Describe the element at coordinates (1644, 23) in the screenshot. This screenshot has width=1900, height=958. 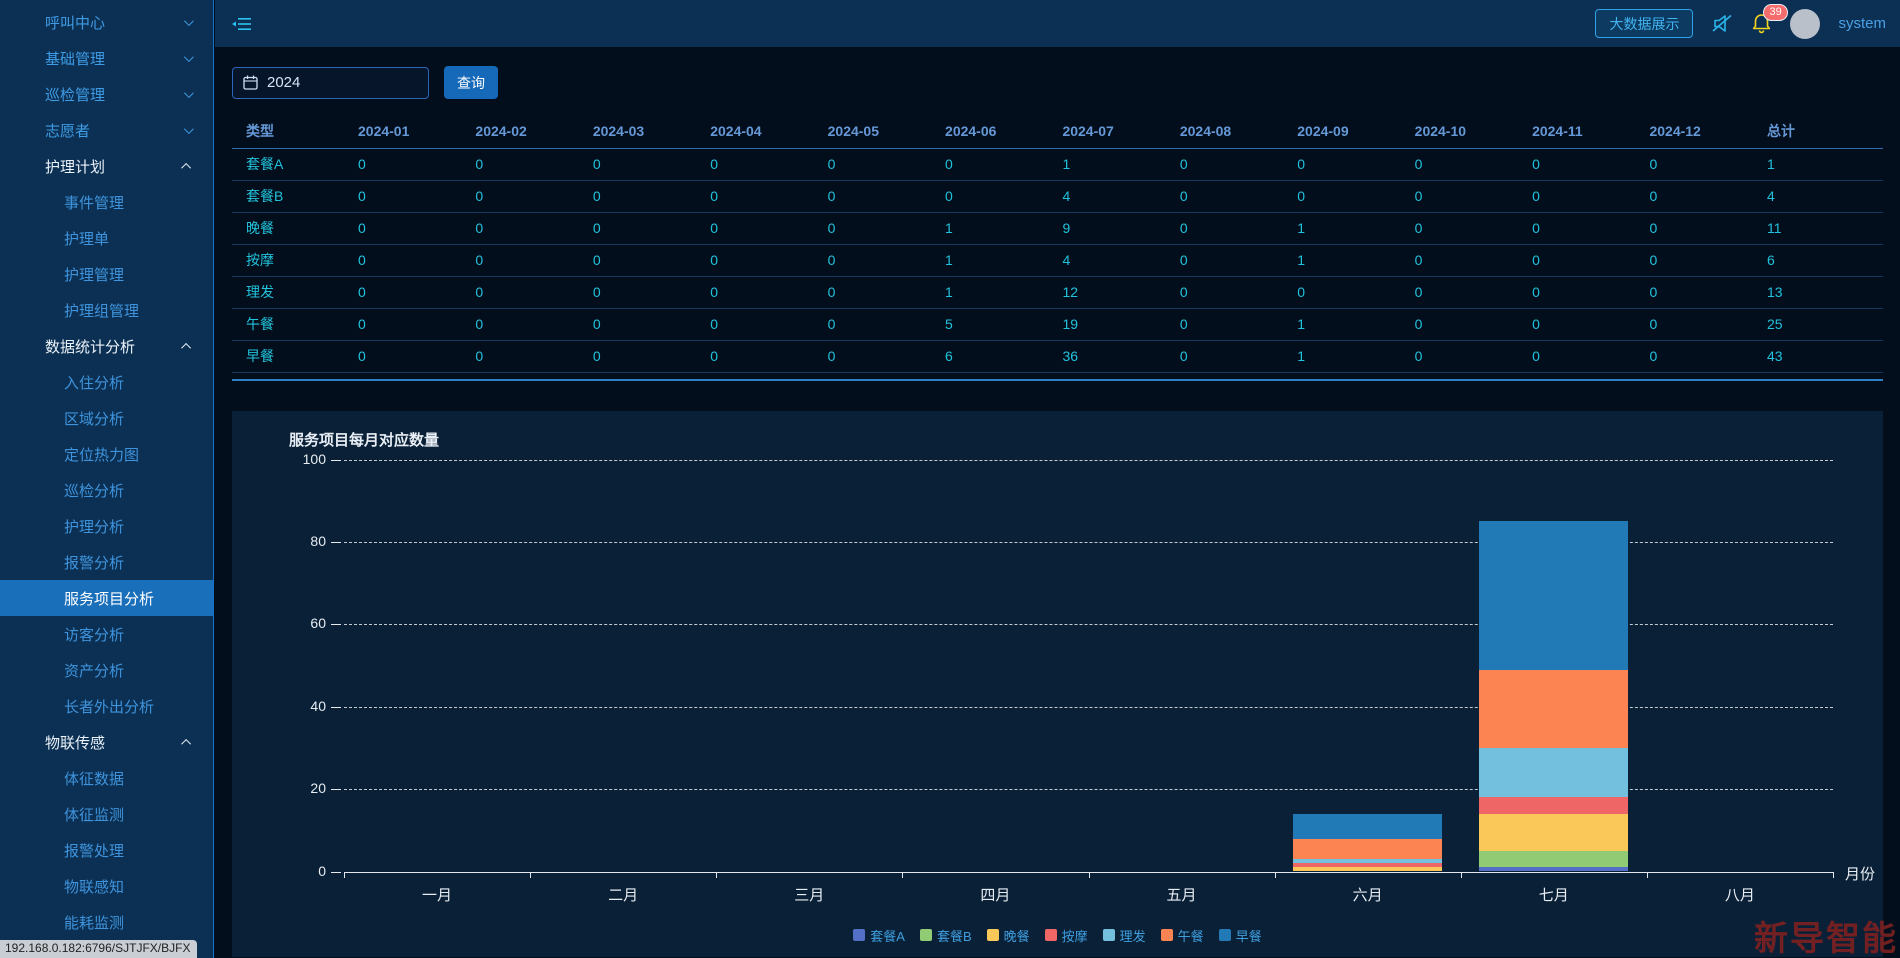
I see `bigdata-display-button: 大数据展示` at that location.